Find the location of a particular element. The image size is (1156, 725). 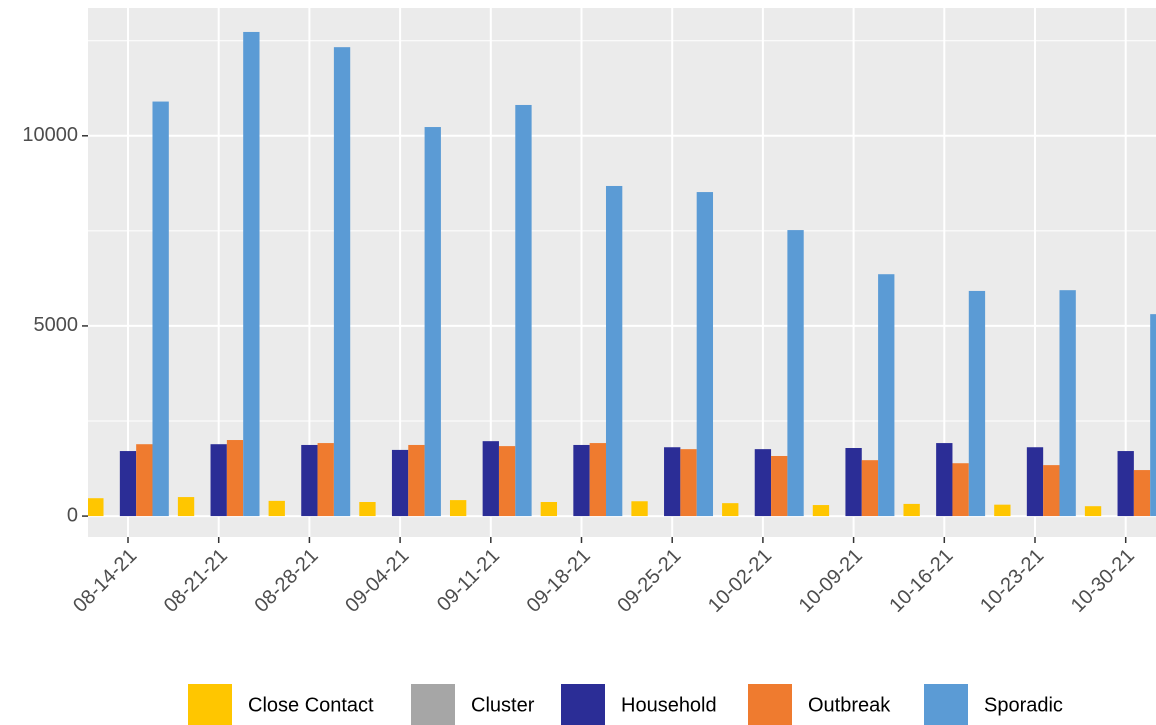

x-tick-label: 09-18-21 is located at coordinates (559, 581).